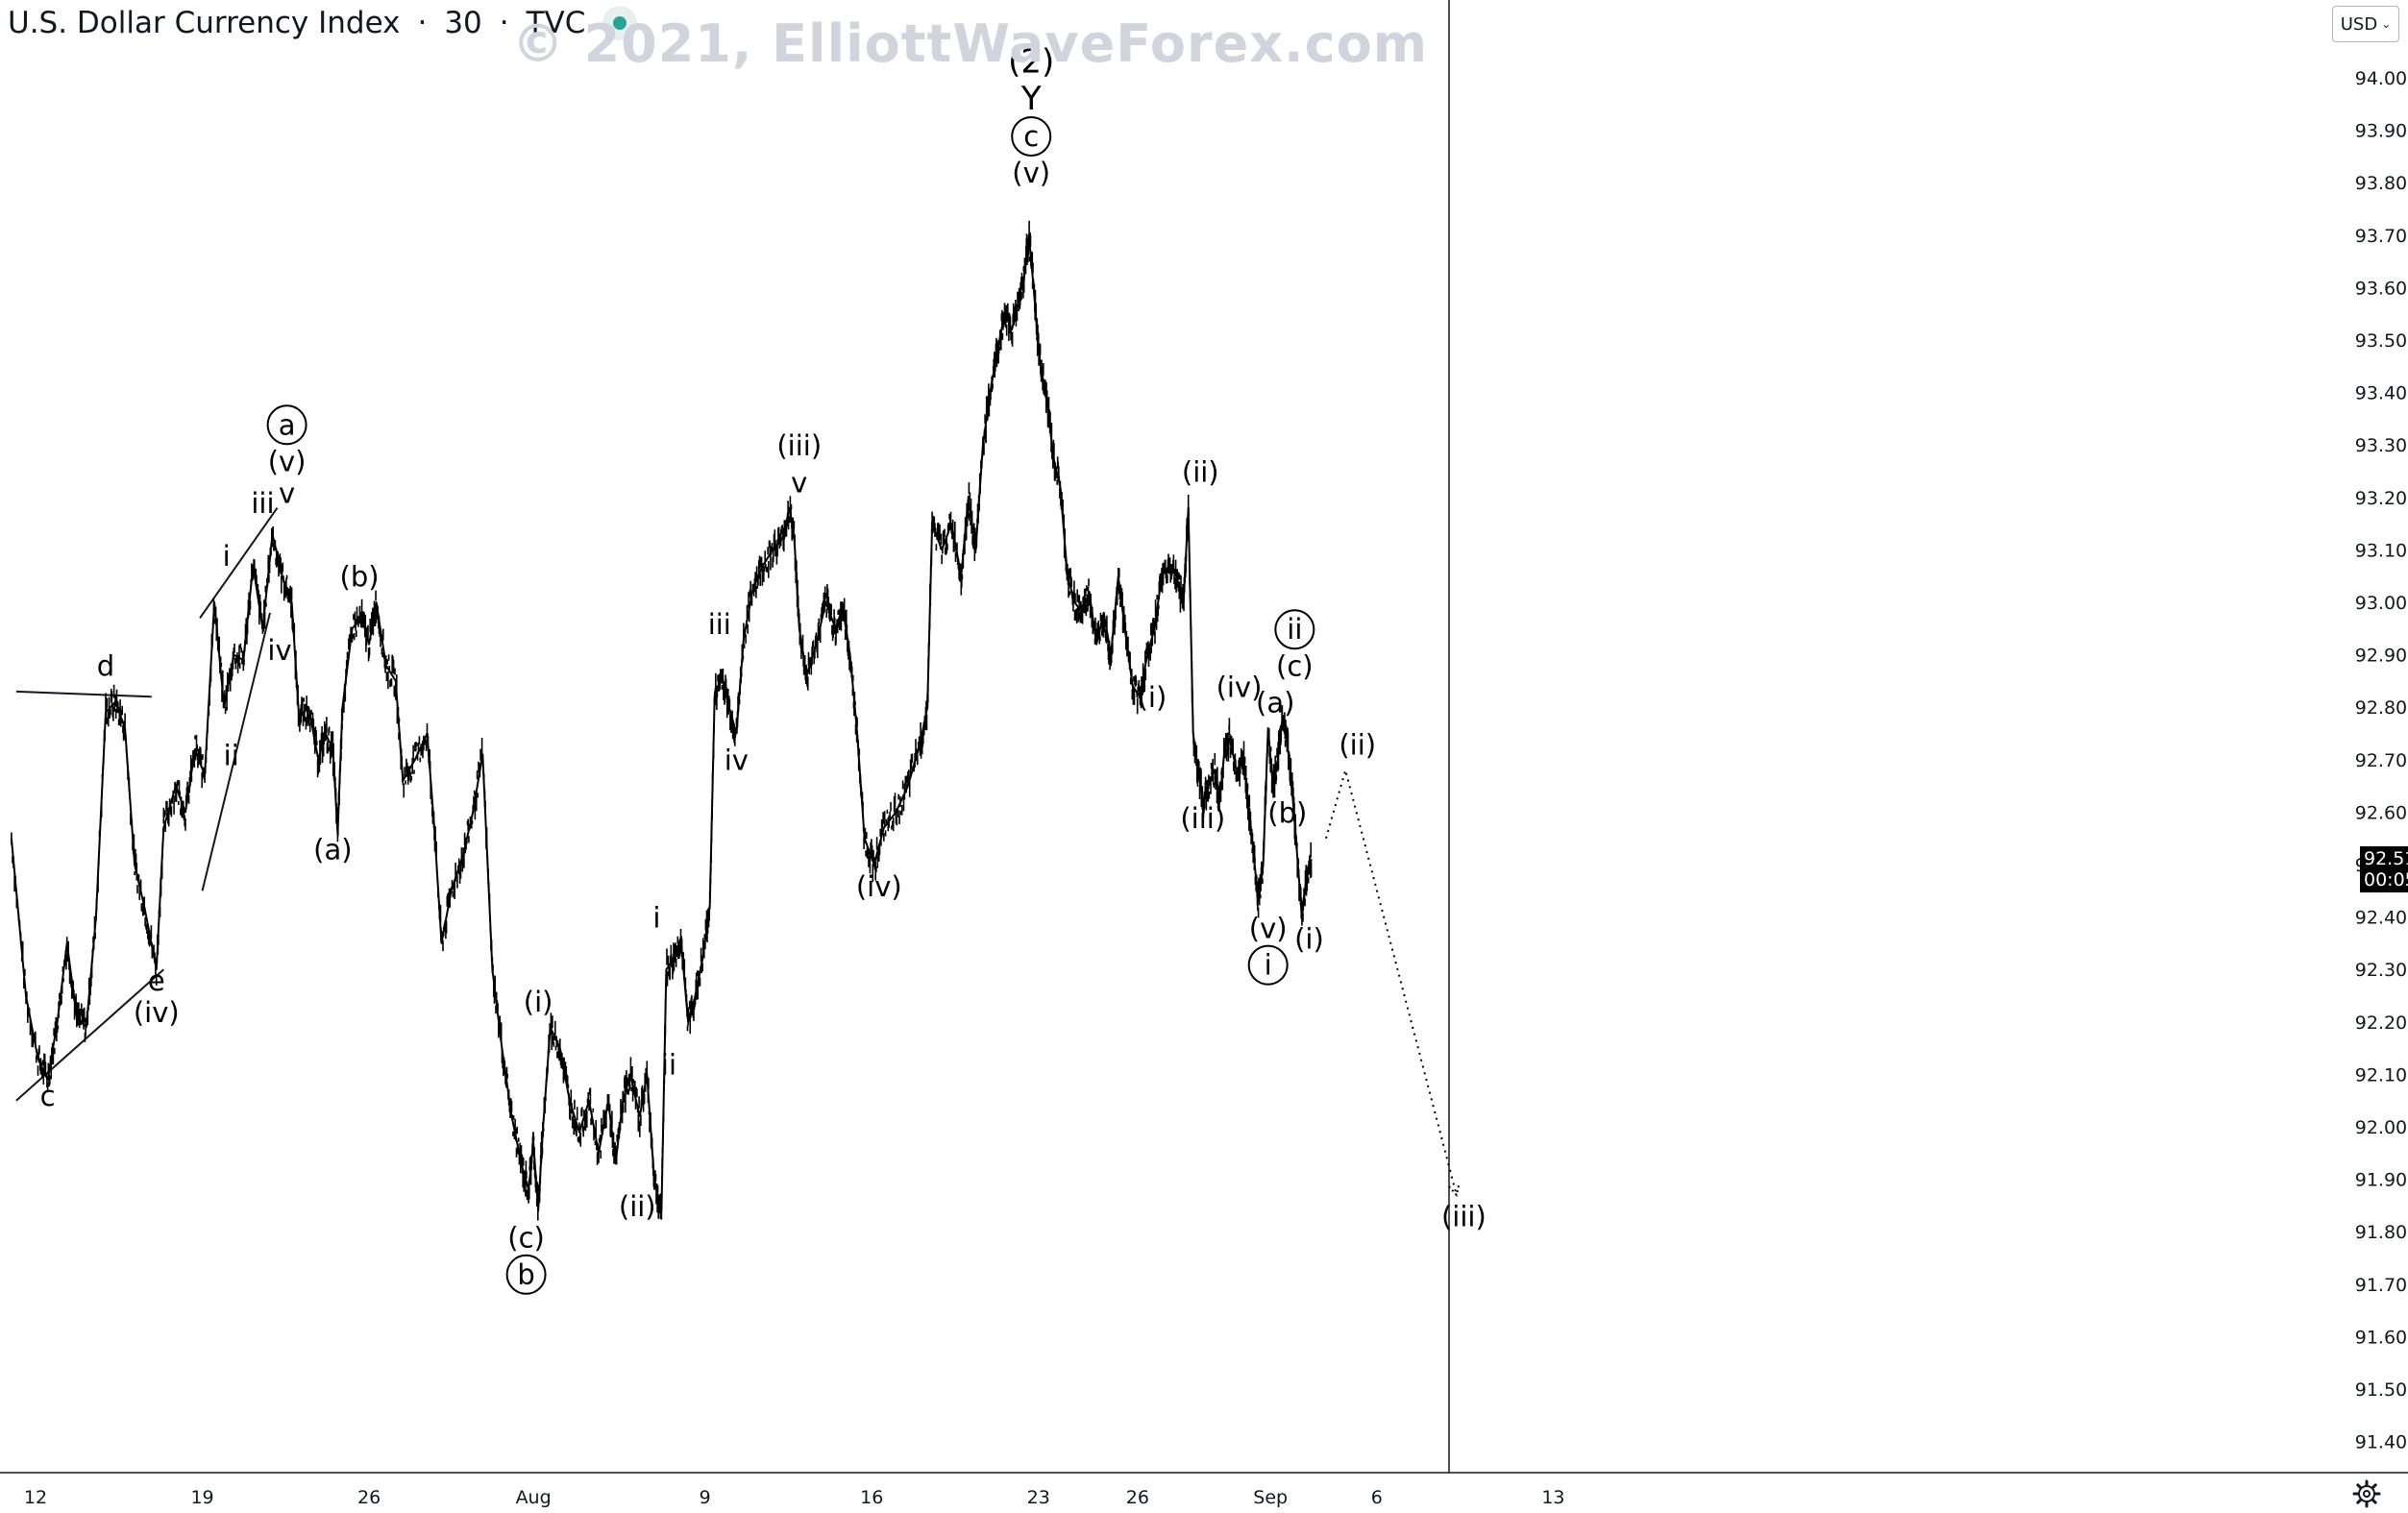  I want to click on wave-label: e, so click(156, 980).